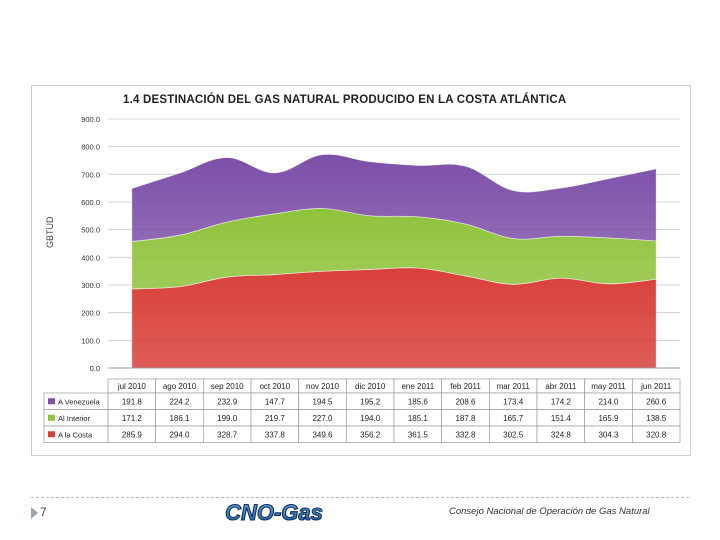  What do you see at coordinates (656, 386) in the screenshot?
I see `x-tick-label: jun 2011` at bounding box center [656, 386].